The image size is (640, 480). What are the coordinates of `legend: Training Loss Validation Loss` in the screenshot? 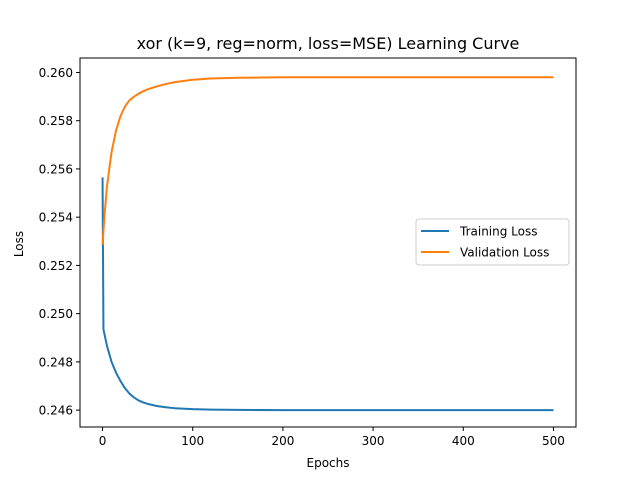 It's located at (492, 242).